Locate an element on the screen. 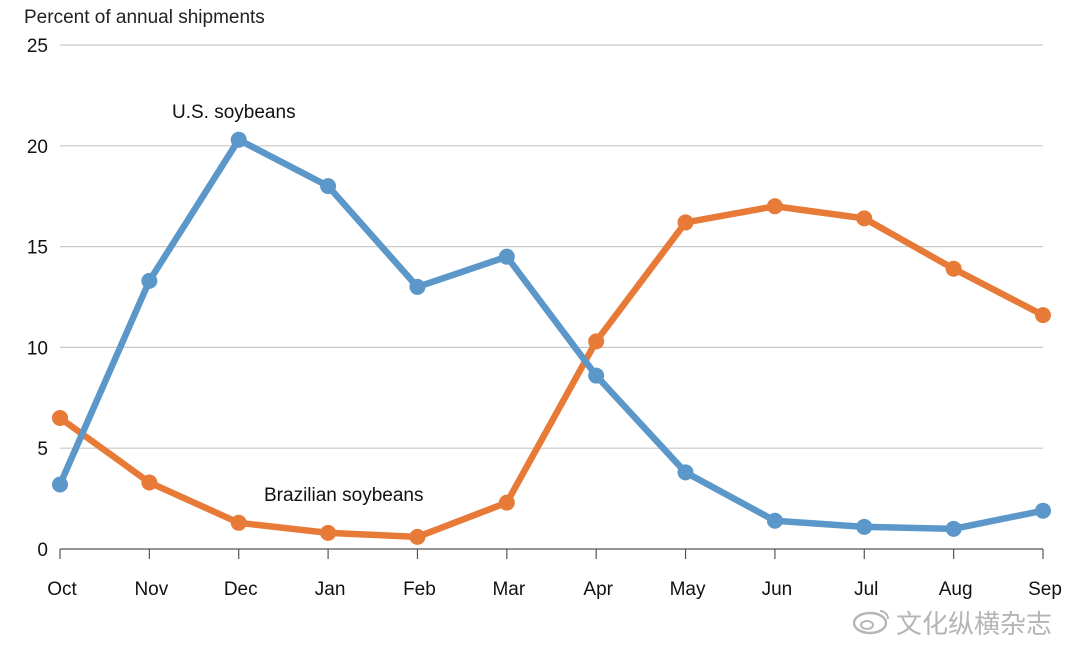  x-axis: Oct Nov Dec Jan Feb Mar Apr May Jun Jul Aug Sep is located at coordinates (554, 574).